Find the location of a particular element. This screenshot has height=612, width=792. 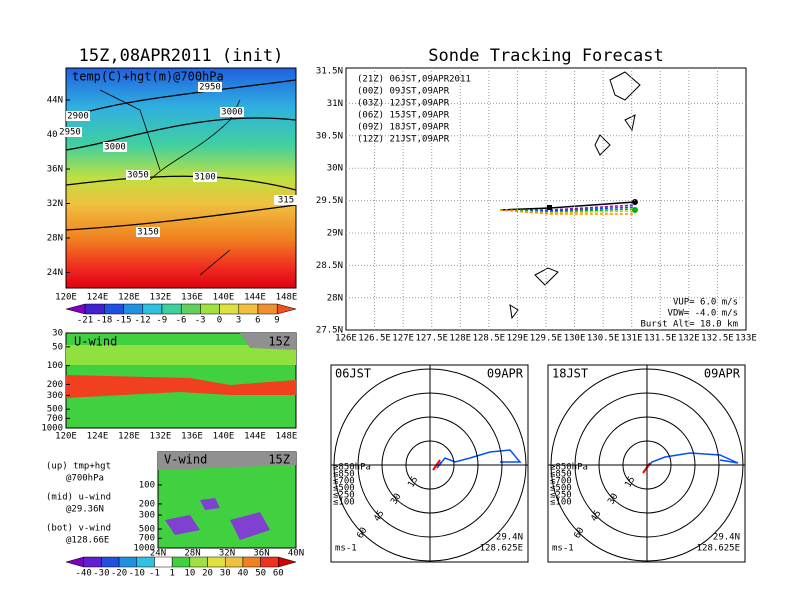

x-tick-label: 126E is located at coordinates (346, 339).